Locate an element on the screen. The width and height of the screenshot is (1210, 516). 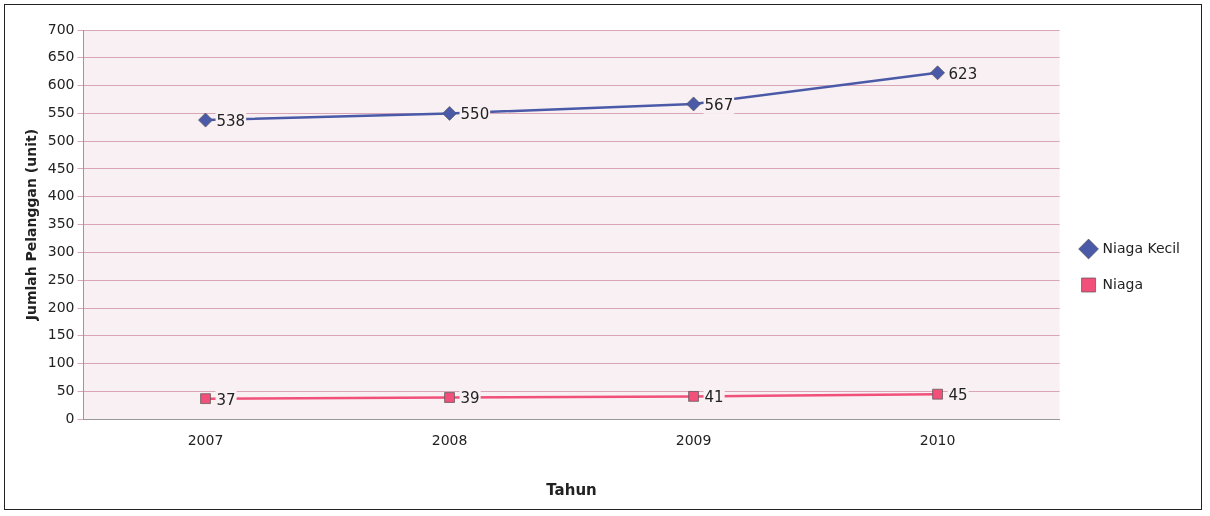
y-tick-label: 300 is located at coordinates (61, 251).